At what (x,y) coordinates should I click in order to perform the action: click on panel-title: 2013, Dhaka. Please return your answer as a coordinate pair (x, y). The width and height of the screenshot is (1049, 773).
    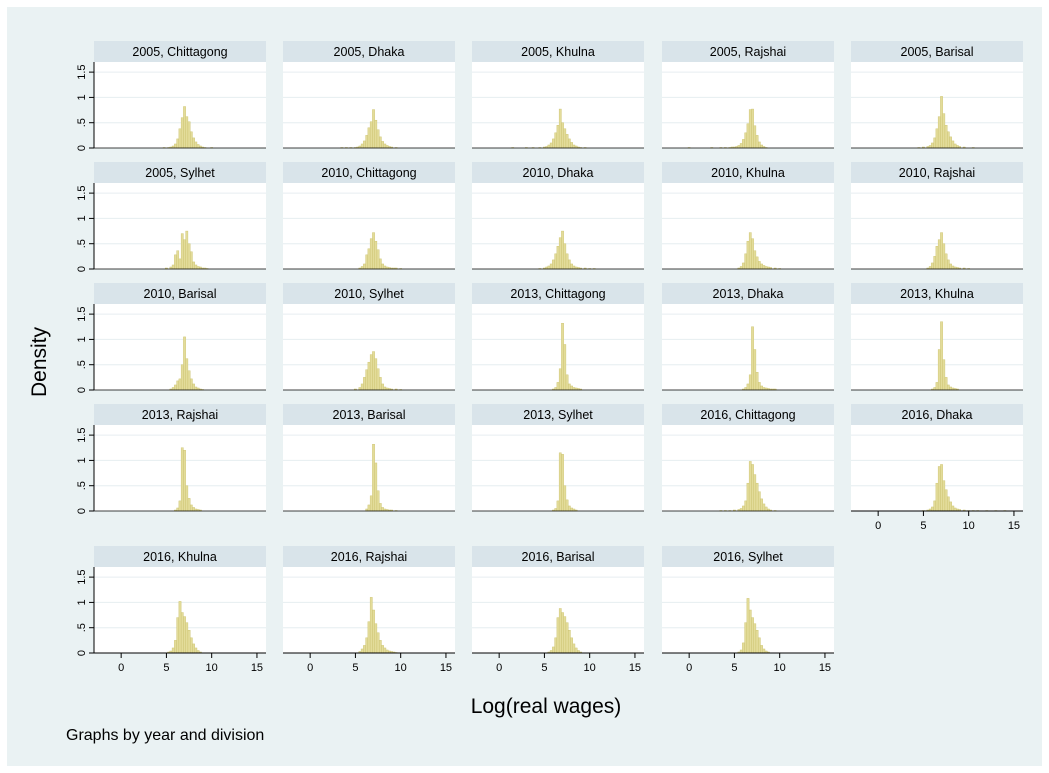
    Looking at the image, I should click on (748, 294).